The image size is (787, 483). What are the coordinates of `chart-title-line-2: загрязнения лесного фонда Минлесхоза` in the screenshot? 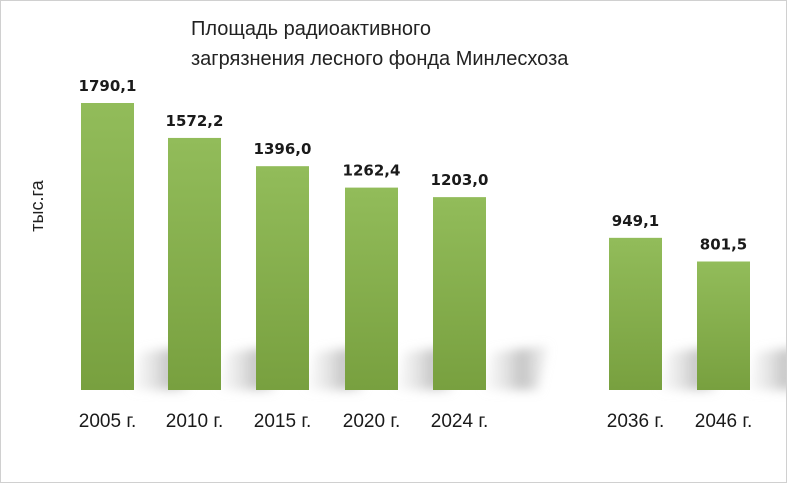 It's located at (380, 59).